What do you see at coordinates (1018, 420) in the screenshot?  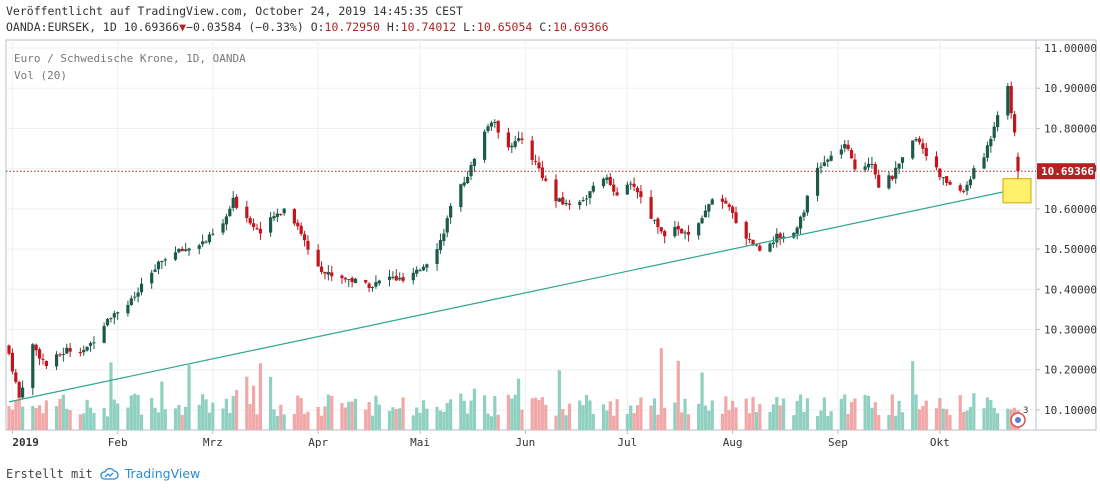 I see `events-dot` at bounding box center [1018, 420].